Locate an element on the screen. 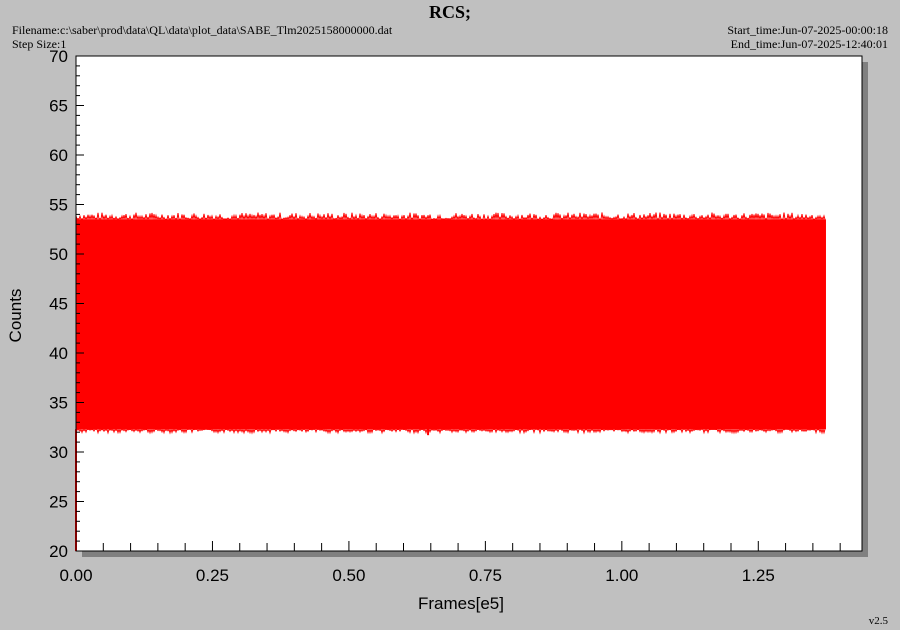 The height and width of the screenshot is (630, 900). y-tick-label: 30 is located at coordinates (58, 452).